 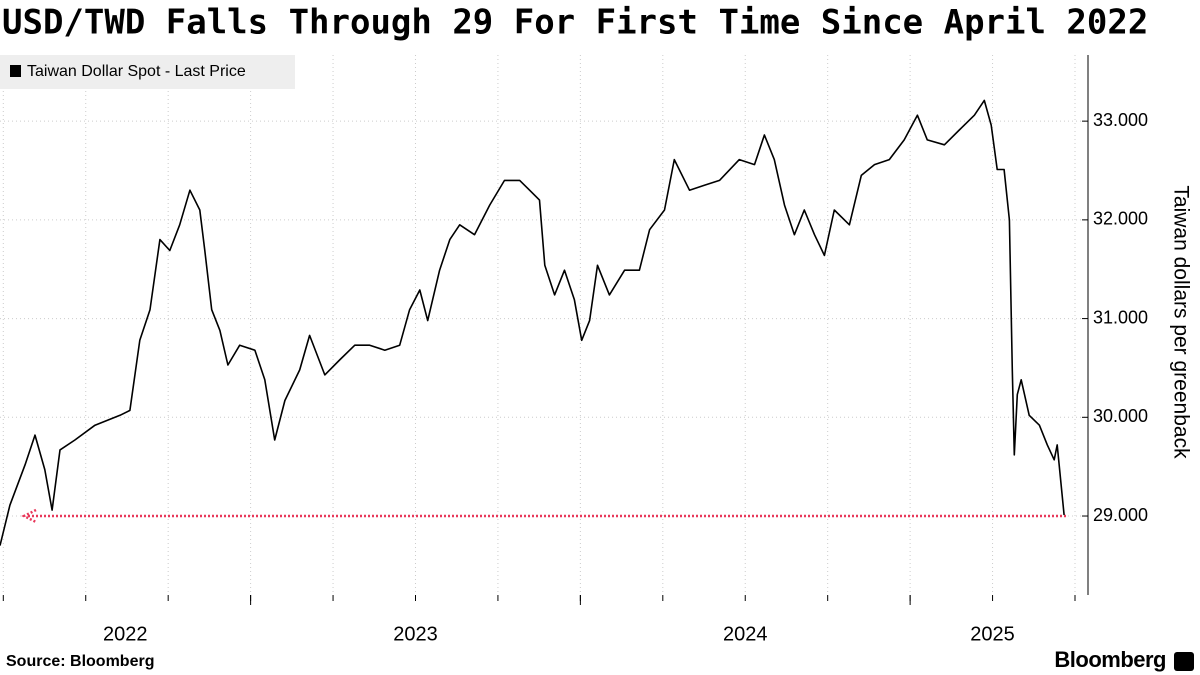 I want to click on x-tick-label: 2022, so click(x=125, y=634).